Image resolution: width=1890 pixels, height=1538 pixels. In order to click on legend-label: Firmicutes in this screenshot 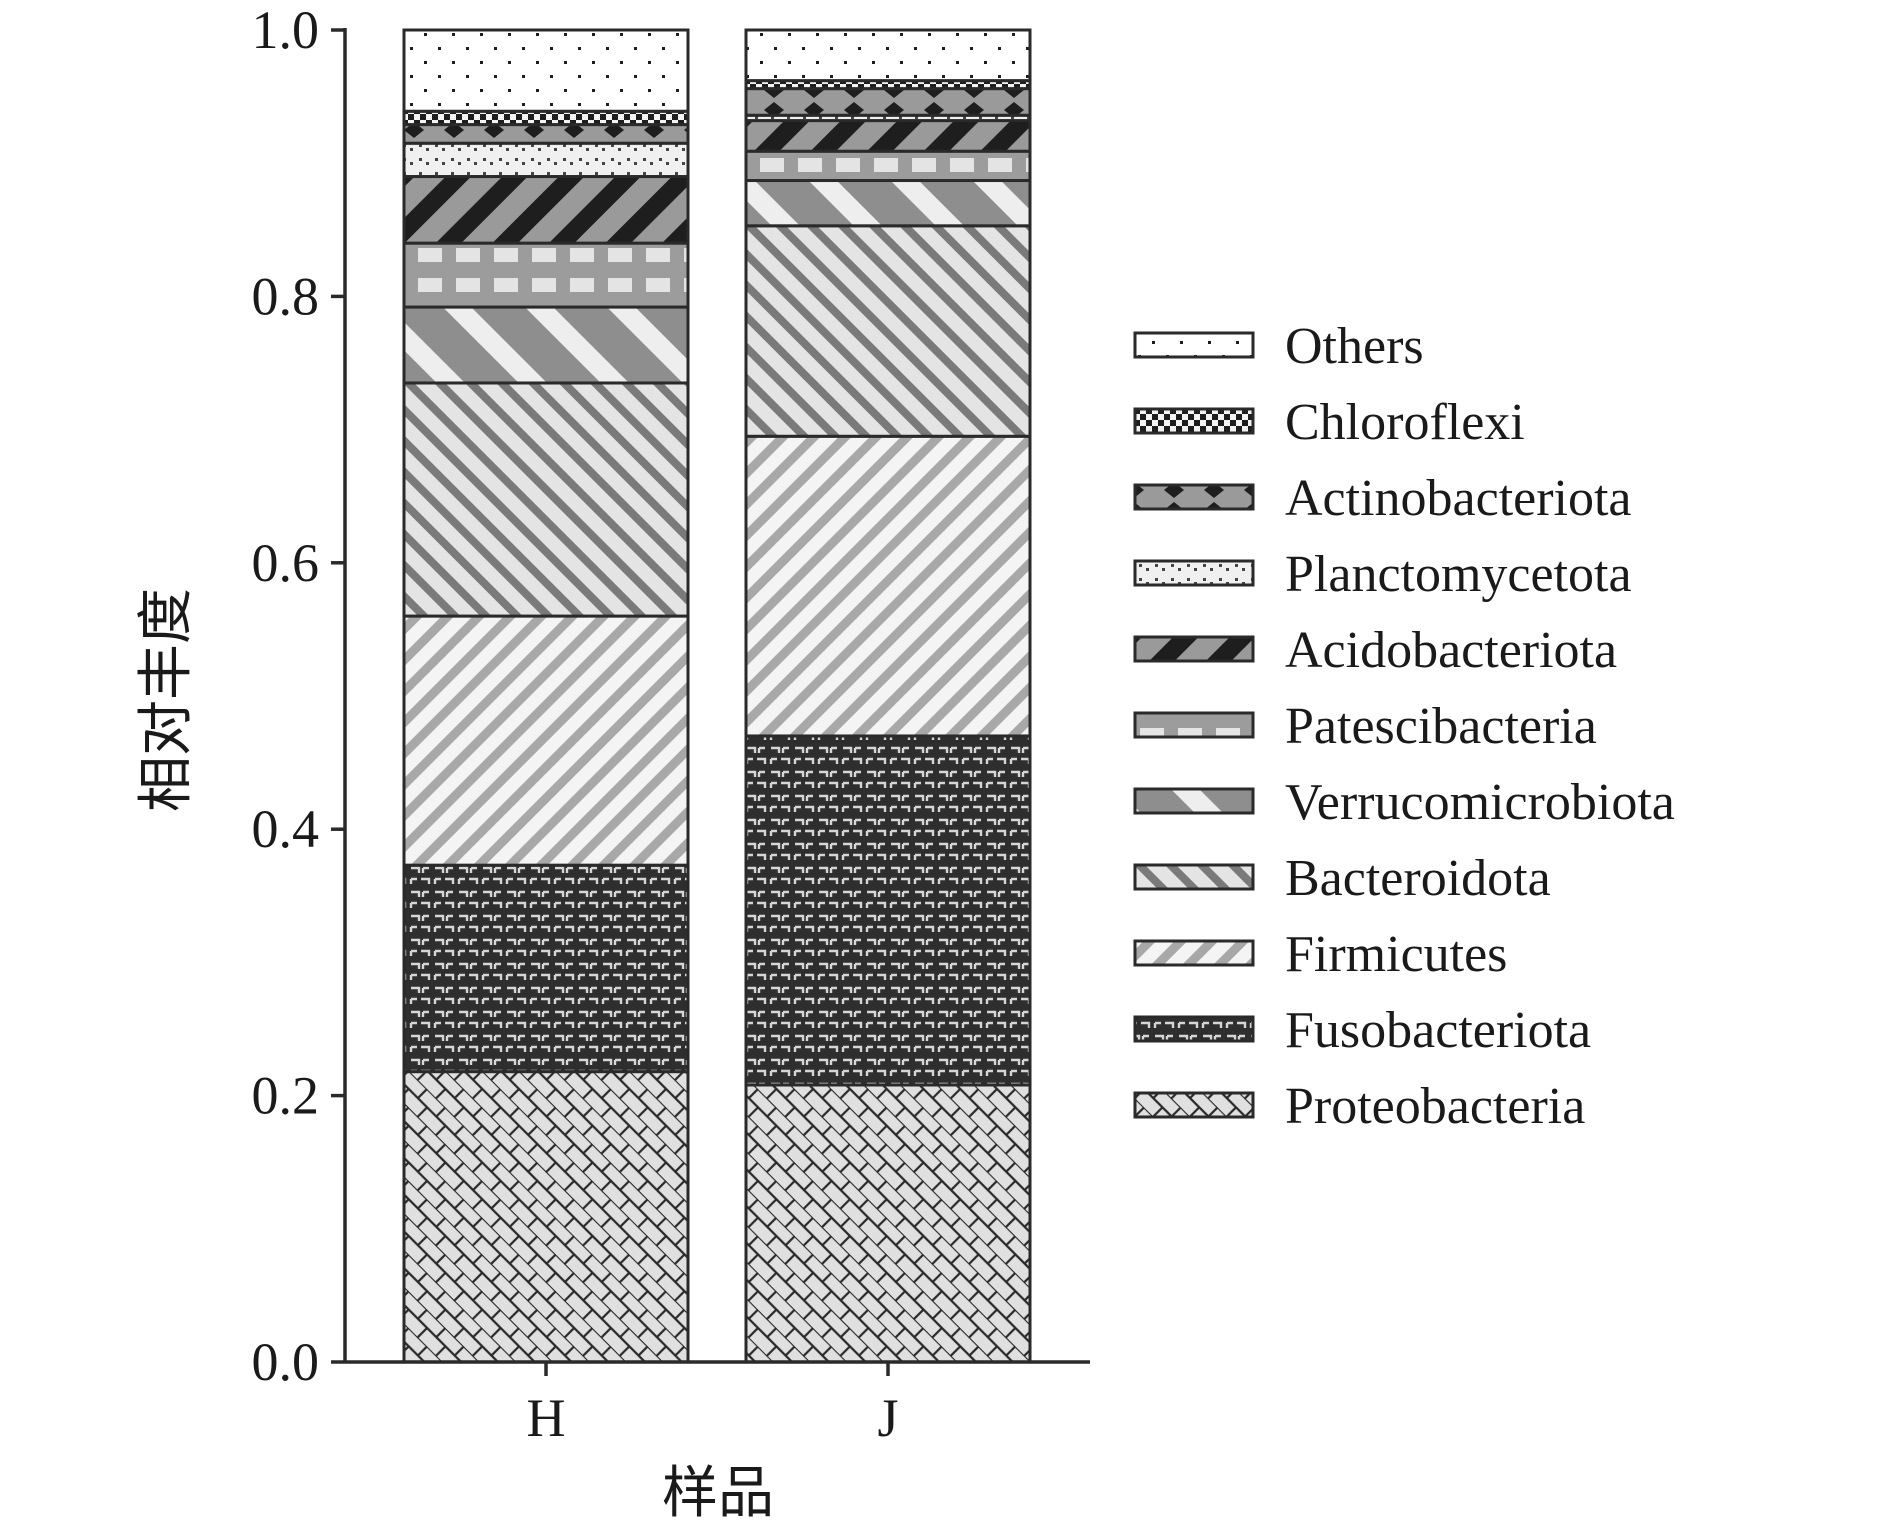, I will do `click(1396, 954)`.